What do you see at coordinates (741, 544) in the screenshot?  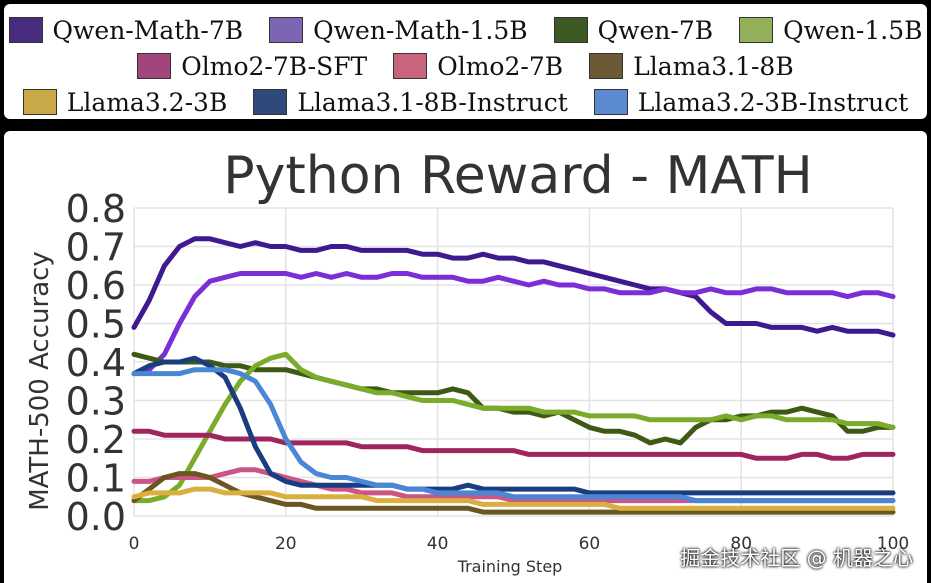 I see `x-tick-label: 80` at bounding box center [741, 544].